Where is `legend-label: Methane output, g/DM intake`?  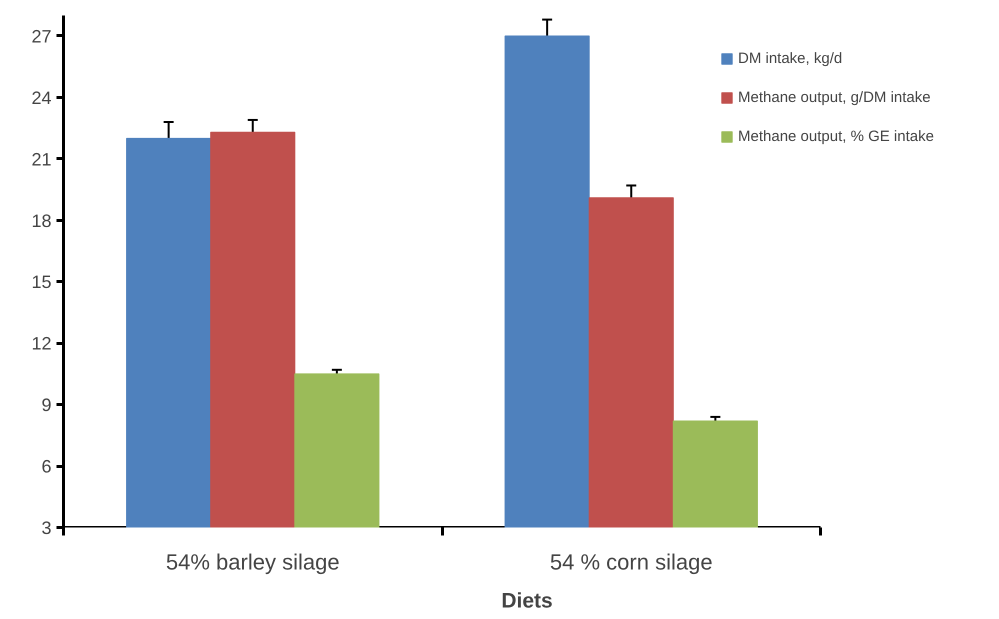
legend-label: Methane output, g/DM intake is located at coordinates (834, 97).